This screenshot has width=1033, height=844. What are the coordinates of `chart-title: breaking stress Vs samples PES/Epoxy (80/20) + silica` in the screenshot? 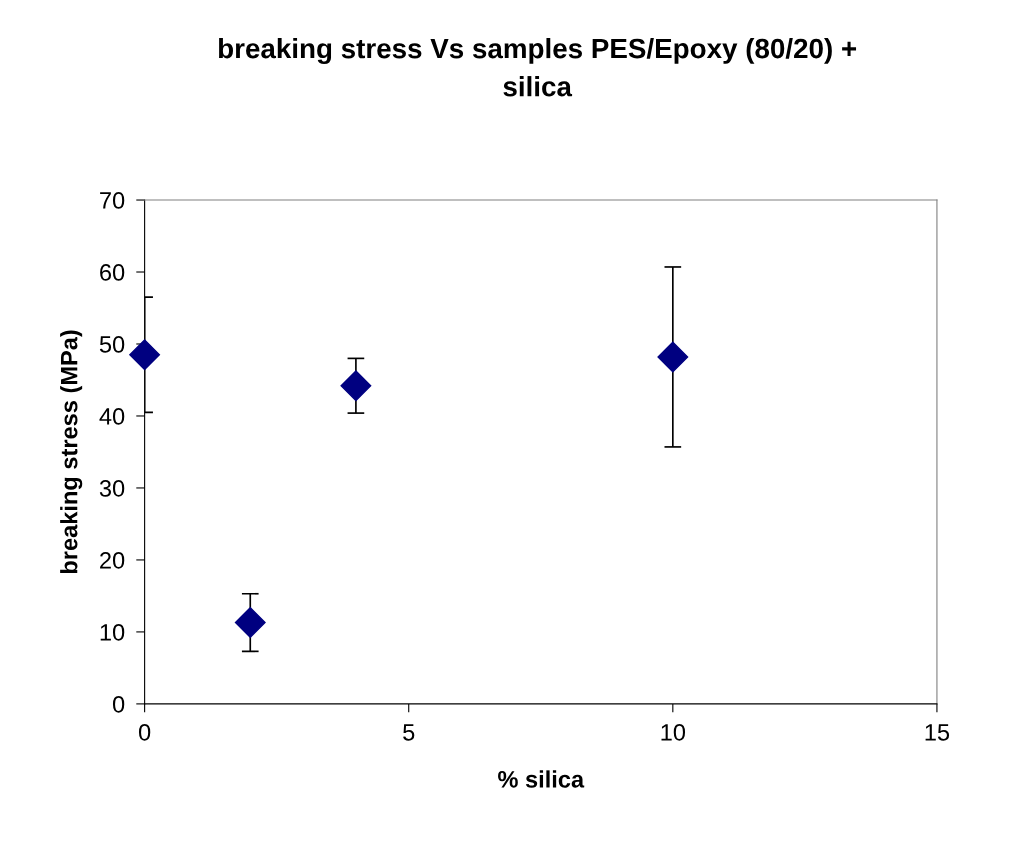 It's located at (538, 67).